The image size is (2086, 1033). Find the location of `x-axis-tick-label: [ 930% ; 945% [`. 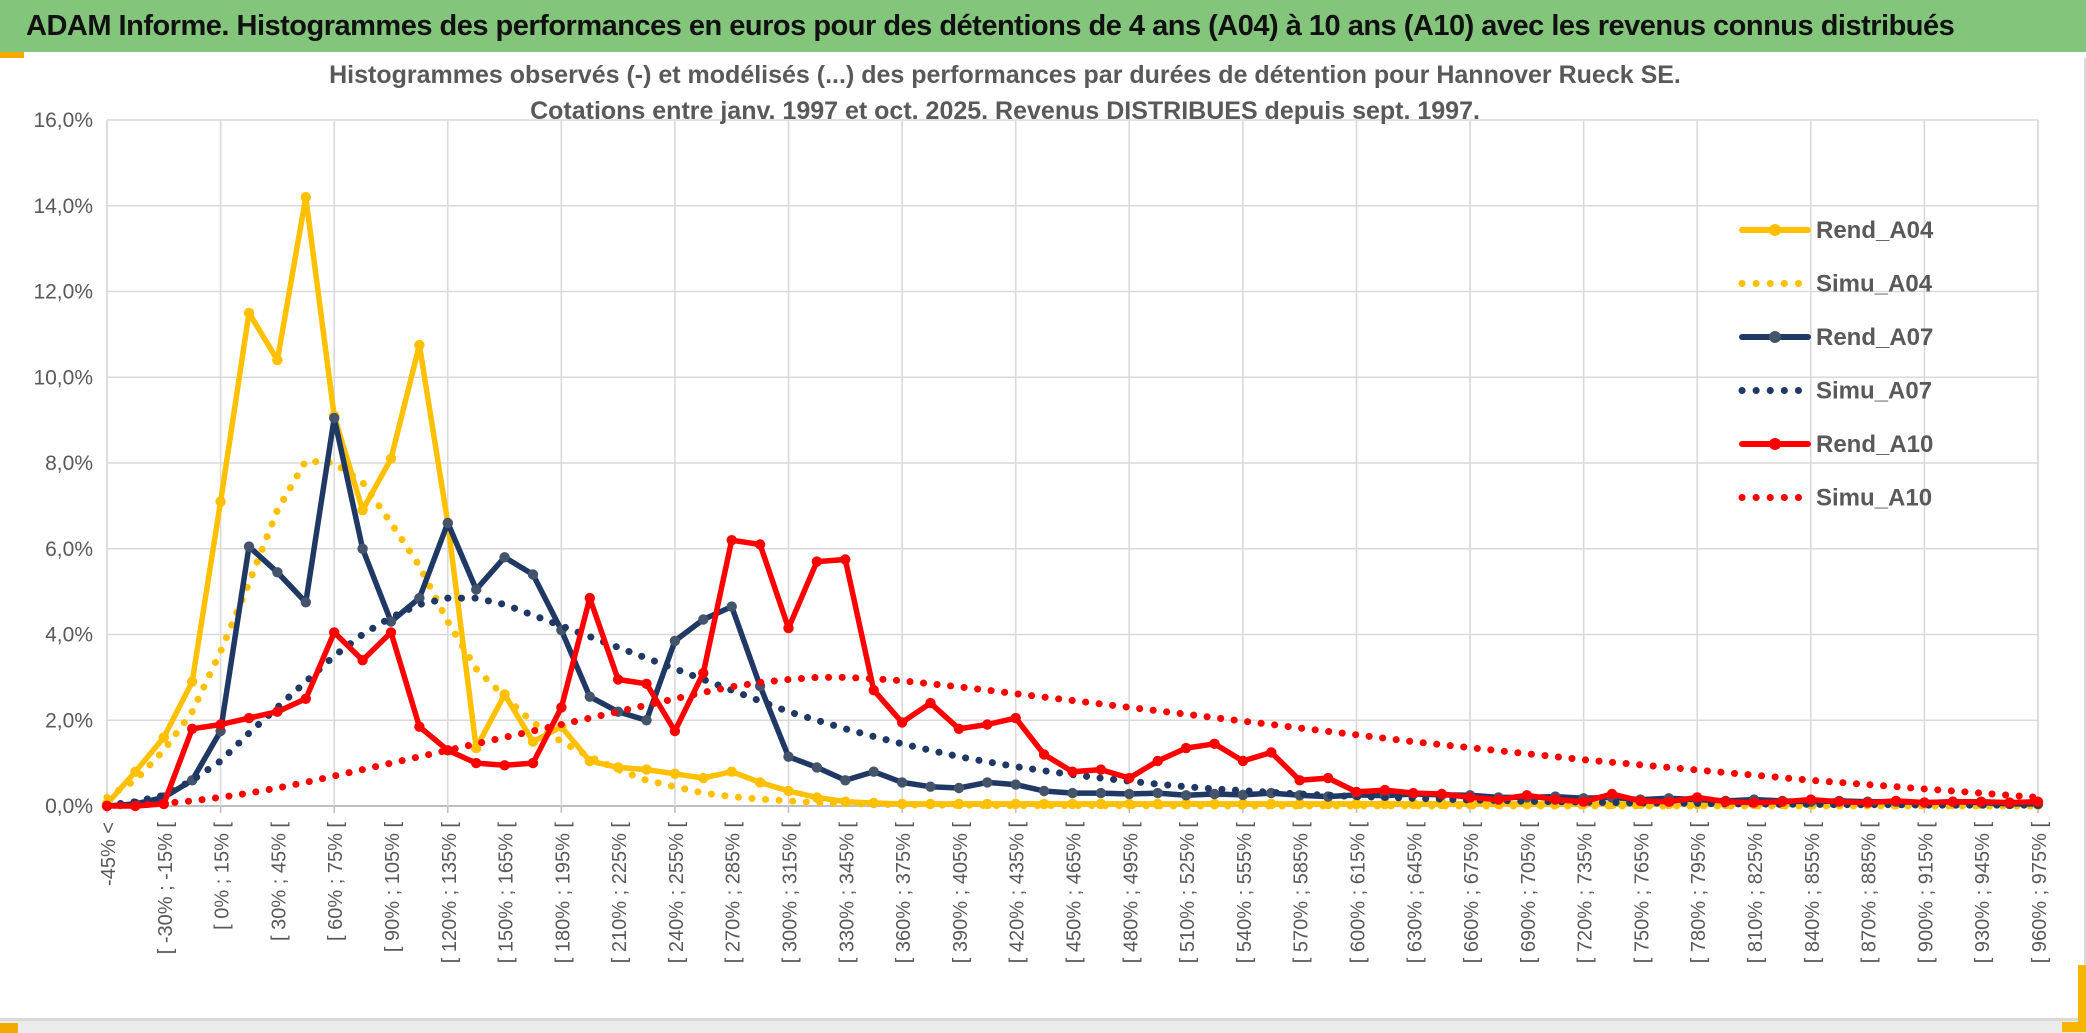

x-axis-tick-label: [ 930% ; 945% [ is located at coordinates (1983, 893).